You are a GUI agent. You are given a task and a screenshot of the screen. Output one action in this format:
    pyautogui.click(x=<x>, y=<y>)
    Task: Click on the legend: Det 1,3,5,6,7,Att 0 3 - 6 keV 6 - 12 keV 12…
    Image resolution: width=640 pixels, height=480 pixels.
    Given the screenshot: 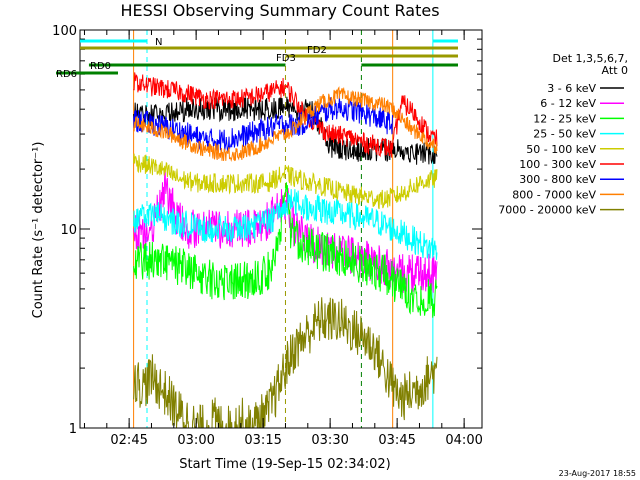 What is the action you would take?
    pyautogui.click(x=563, y=134)
    